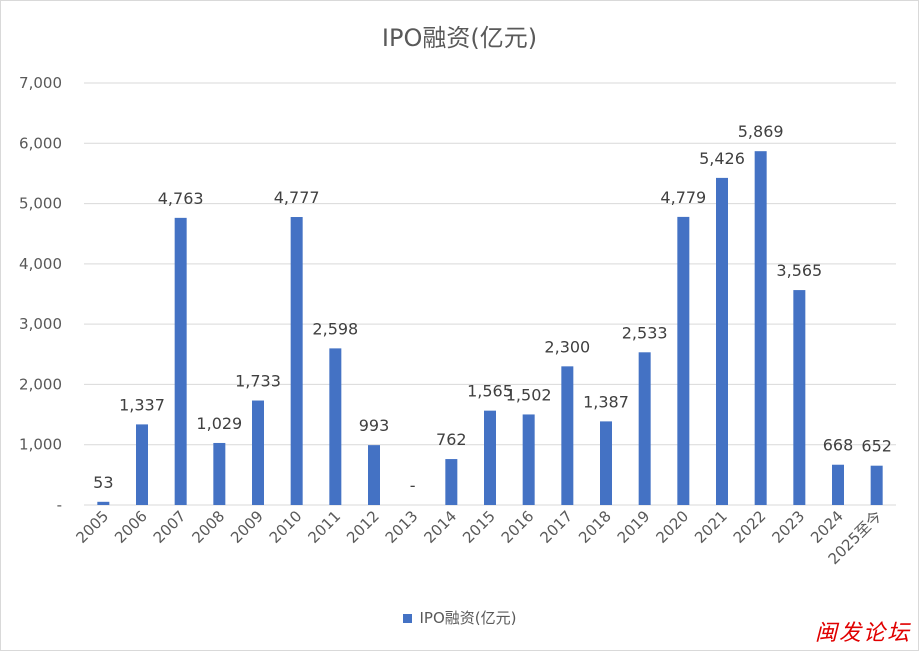 Image resolution: width=919 pixels, height=651 pixels. What do you see at coordinates (644, 428) in the screenshot?
I see `bar-2019` at bounding box center [644, 428].